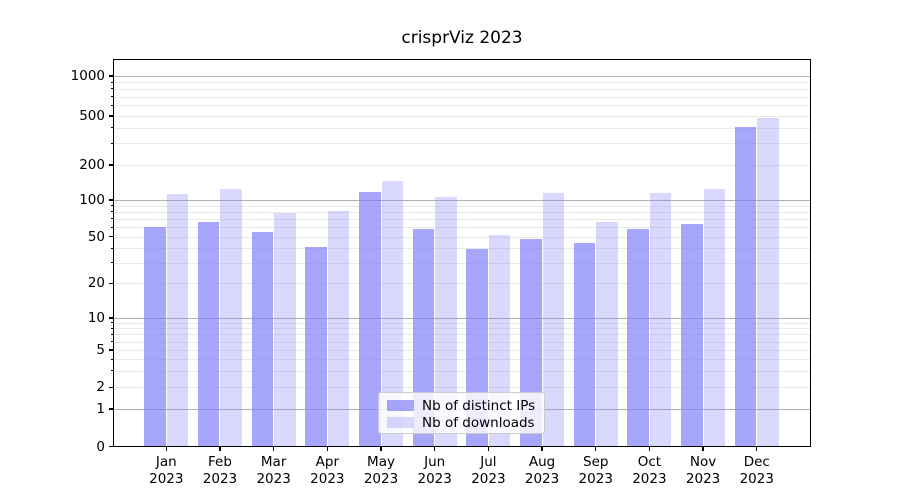 Image resolution: width=900 pixels, height=500 pixels. What do you see at coordinates (327, 470) in the screenshot?
I see `x-tick-label-apr: Apr 2023` at bounding box center [327, 470].